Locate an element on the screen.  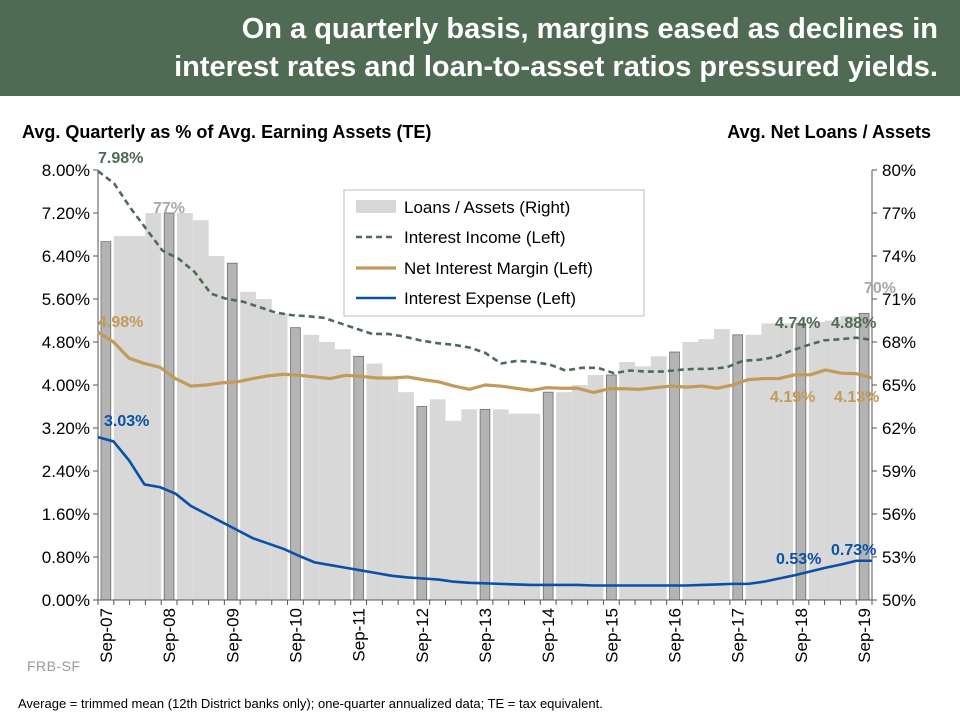
net-interest-margin-line is located at coordinates (485, 362).